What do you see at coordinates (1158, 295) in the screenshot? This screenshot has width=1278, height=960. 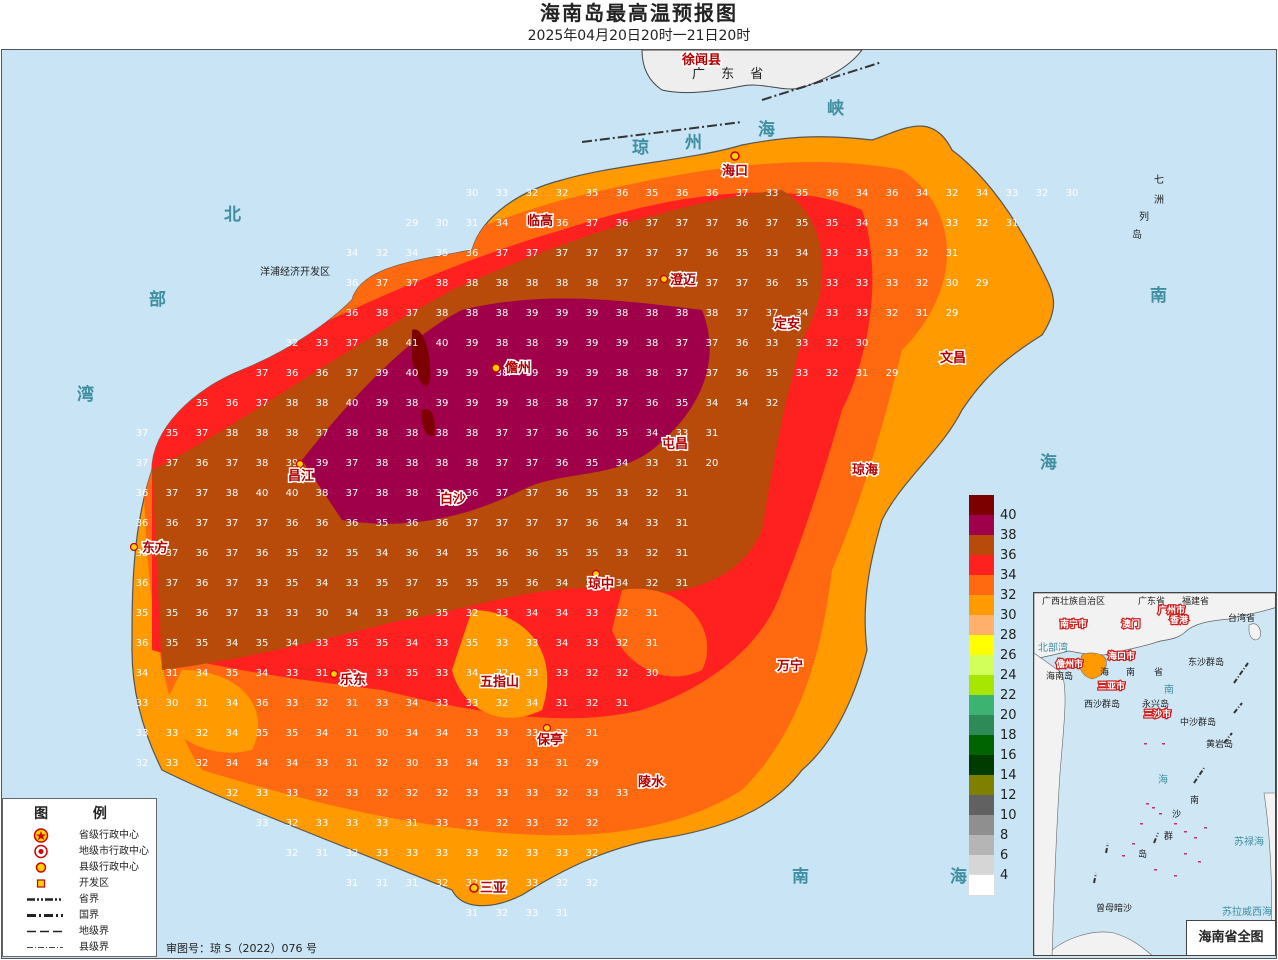 I see `sea-label-nan-1: 南` at bounding box center [1158, 295].